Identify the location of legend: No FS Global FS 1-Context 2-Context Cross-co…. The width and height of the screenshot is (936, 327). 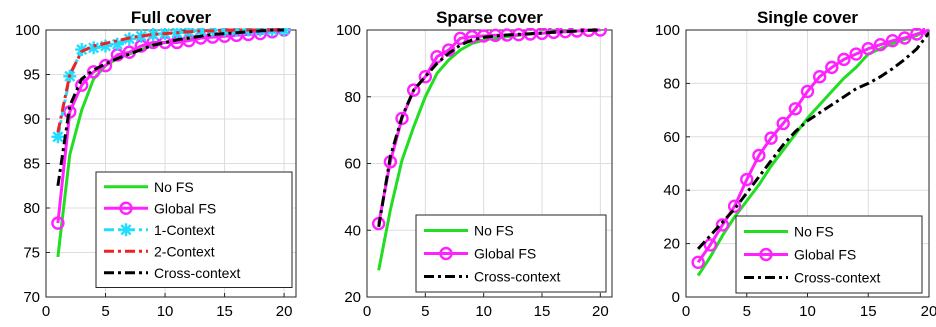
(194, 229).